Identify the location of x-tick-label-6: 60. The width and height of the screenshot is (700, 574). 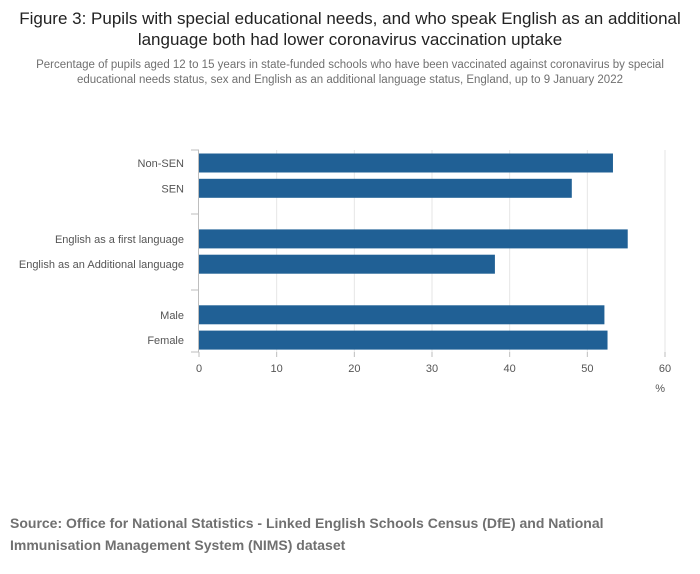
(665, 369).